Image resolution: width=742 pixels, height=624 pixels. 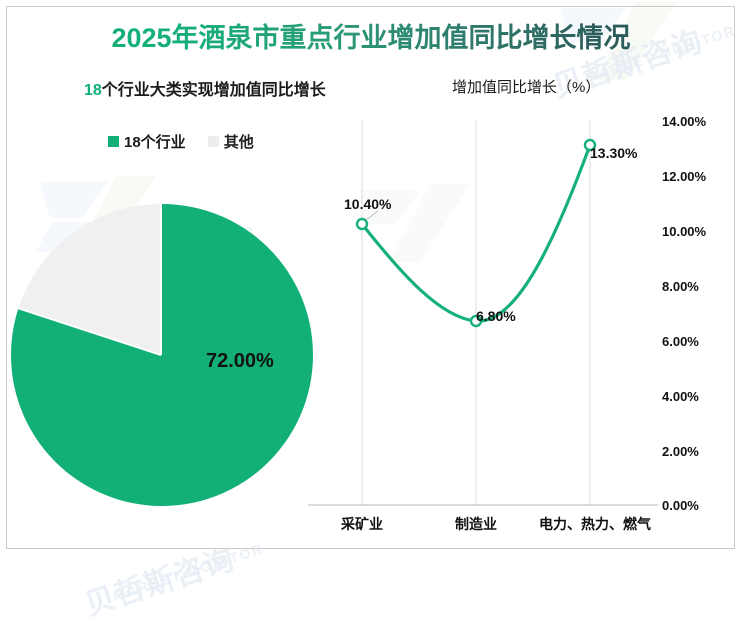 I want to click on legend-swatch-green, so click(x=113, y=141).